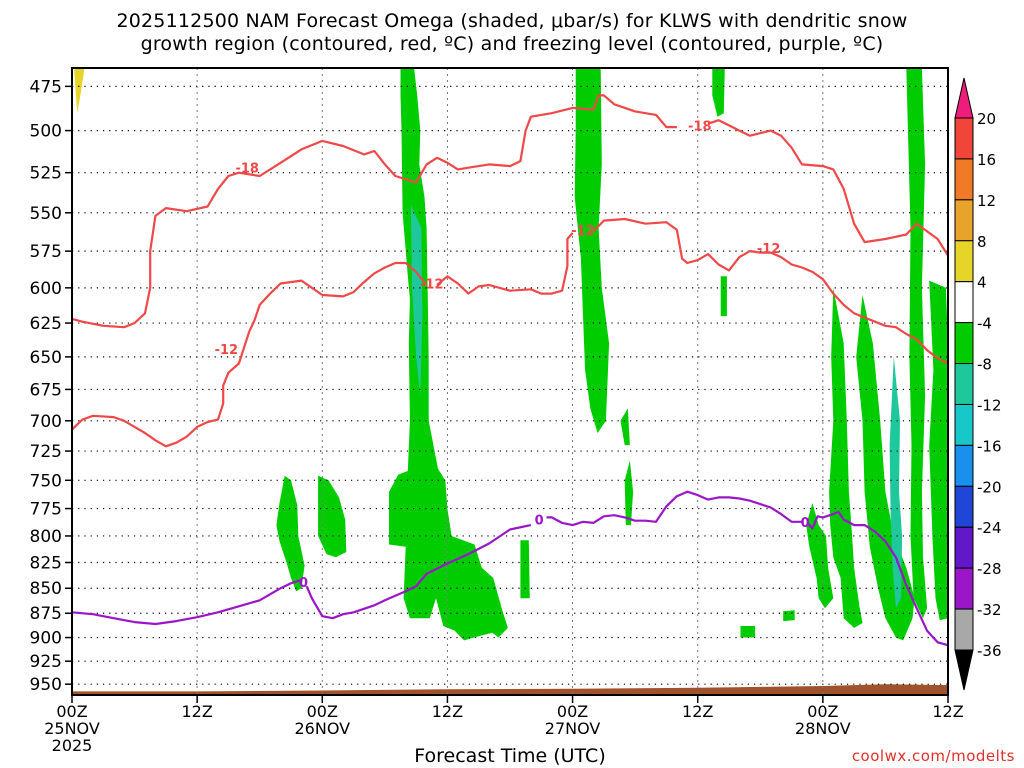 The image size is (1024, 768). I want to click on y-tick-label-825: 825, so click(46, 563).